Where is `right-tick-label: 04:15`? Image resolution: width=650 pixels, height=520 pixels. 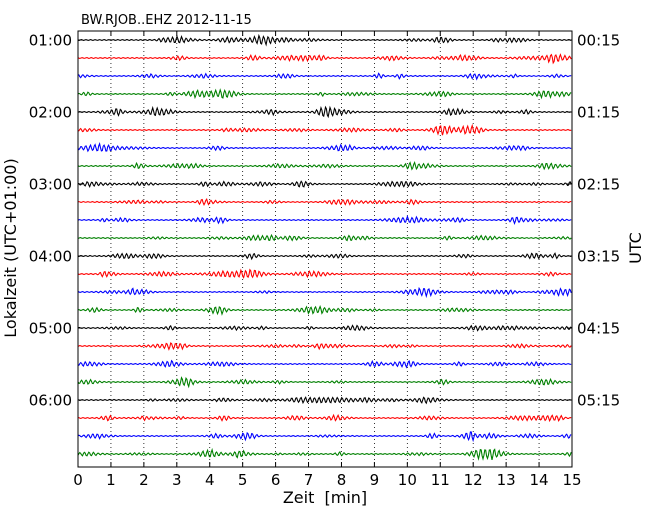
right-tick-label: 04:15 is located at coordinates (598, 329).